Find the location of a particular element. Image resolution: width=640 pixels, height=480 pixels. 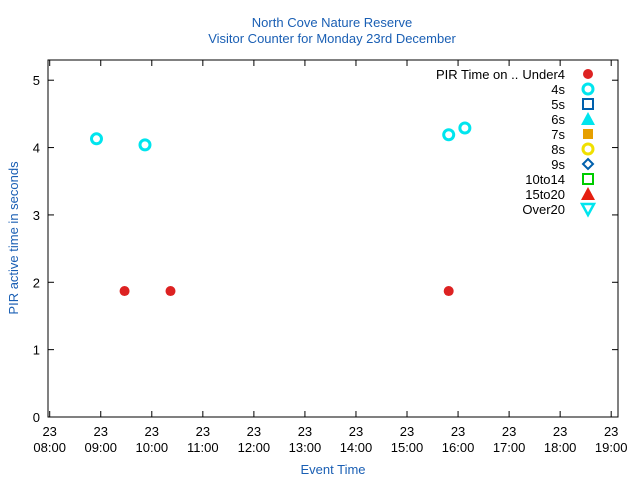

legend-label: 4s is located at coordinates (558, 89).